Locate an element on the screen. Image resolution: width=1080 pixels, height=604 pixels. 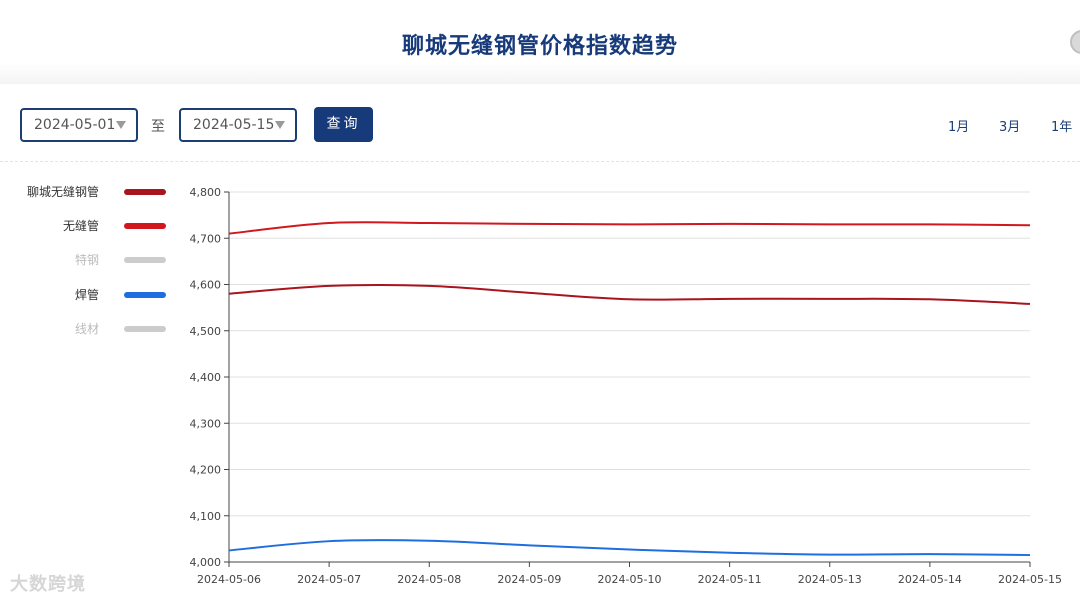
legend-item-seamless-pipe: 无缝管 is located at coordinates (87, 225).